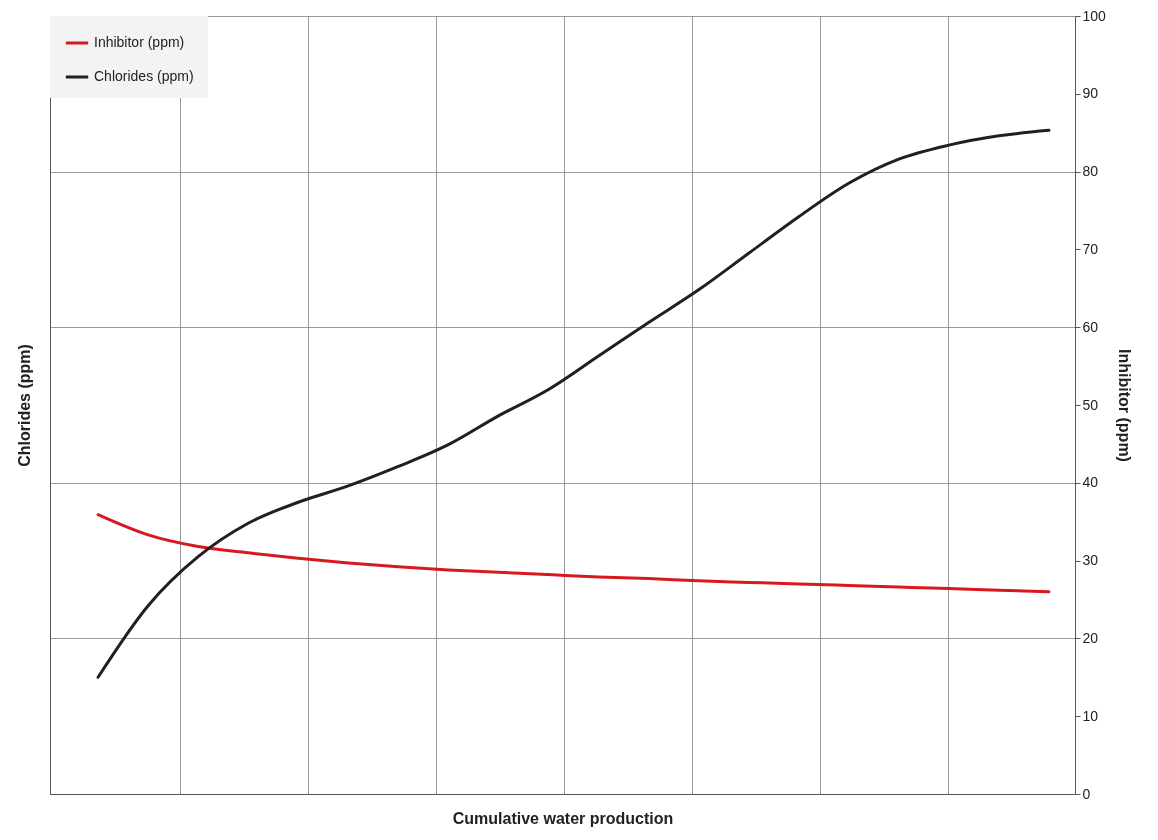 The image size is (1158, 840). Describe the element at coordinates (1090, 93) in the screenshot. I see `y-tick-label: 90` at that location.